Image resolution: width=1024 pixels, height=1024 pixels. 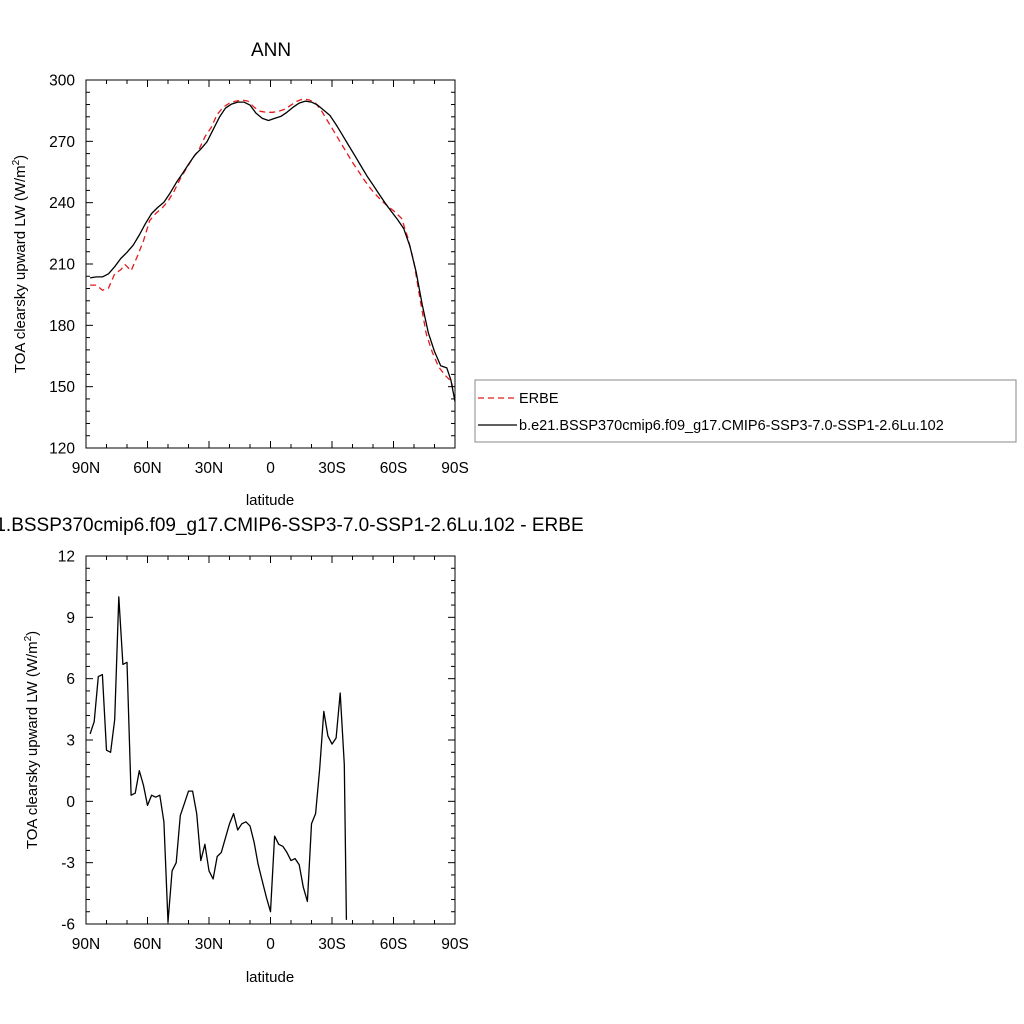 I want to click on top-x-tick-label: 0, so click(x=270, y=468).